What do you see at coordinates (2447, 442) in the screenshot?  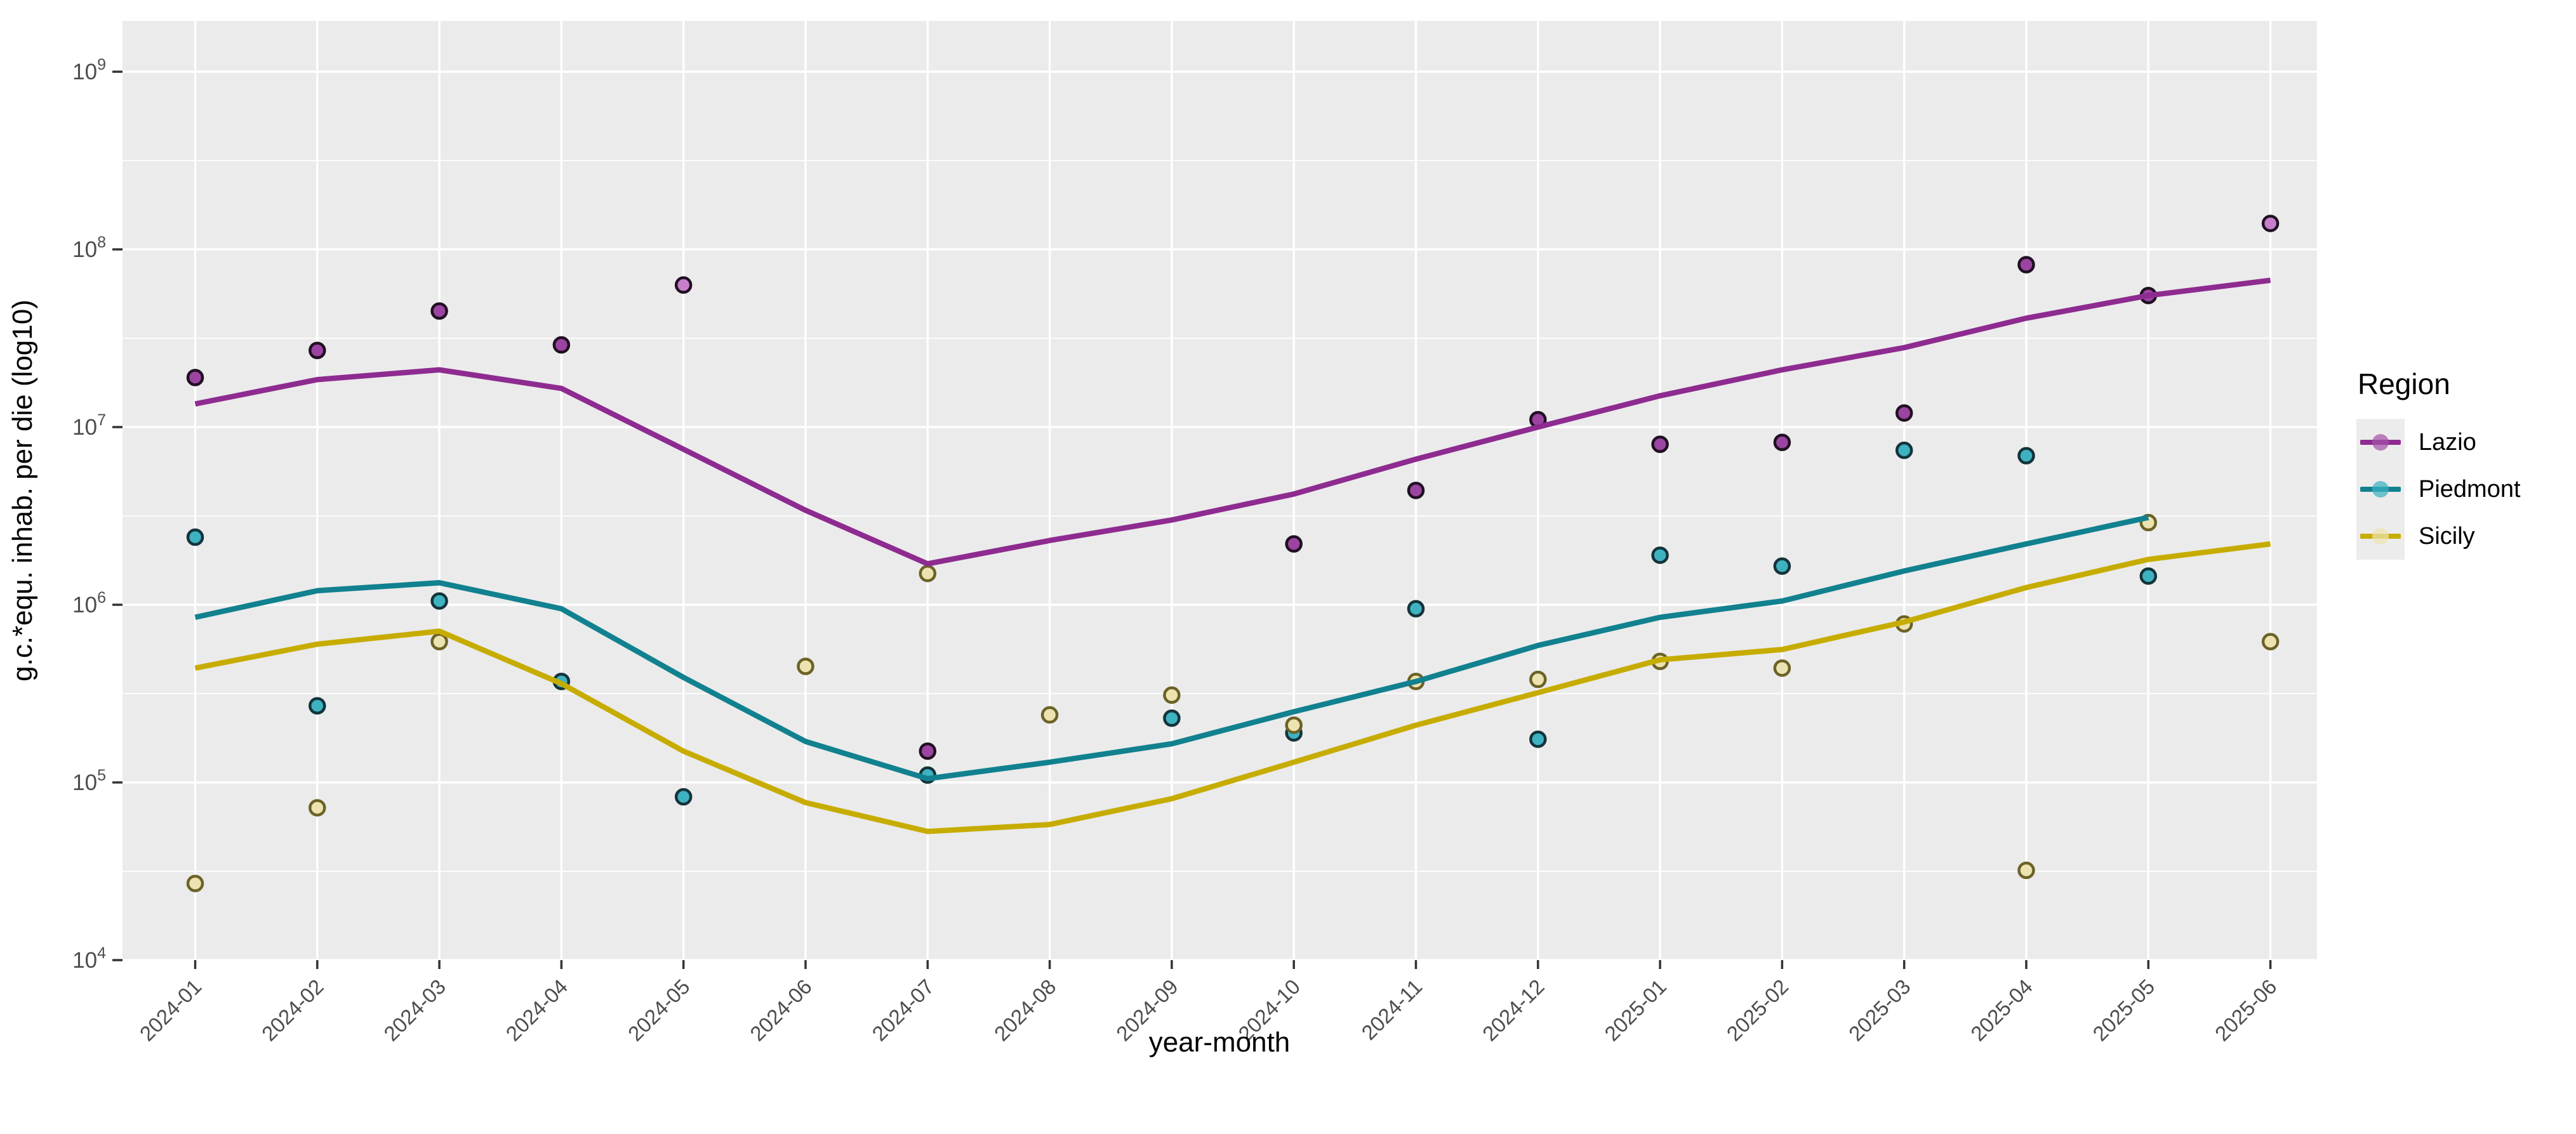 I see `legend-label: Lazio` at bounding box center [2447, 442].